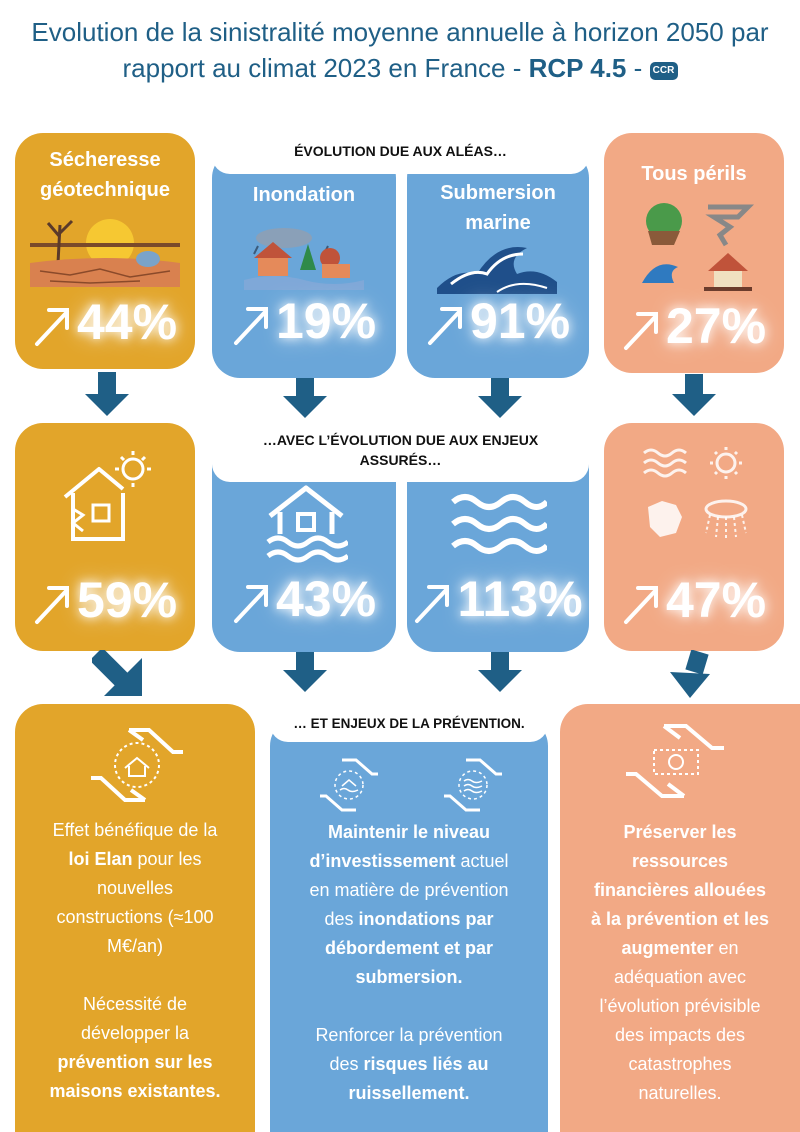 The height and width of the screenshot is (1132, 800). I want to click on wave-icon, so click(497, 266).